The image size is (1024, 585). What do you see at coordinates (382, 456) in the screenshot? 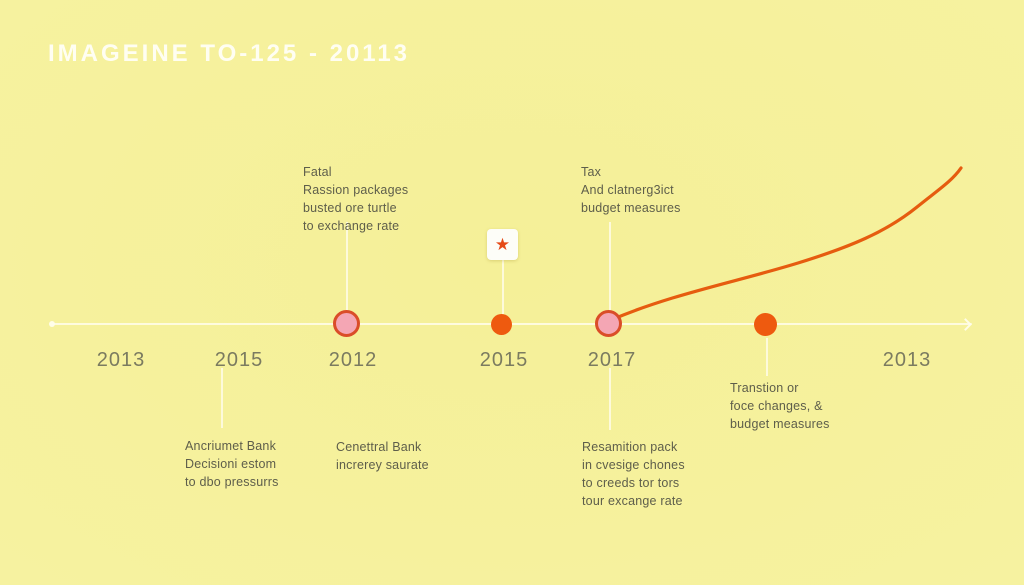
I see `annotation-central-bank: Cenettral Bank increrey saurate` at bounding box center [382, 456].